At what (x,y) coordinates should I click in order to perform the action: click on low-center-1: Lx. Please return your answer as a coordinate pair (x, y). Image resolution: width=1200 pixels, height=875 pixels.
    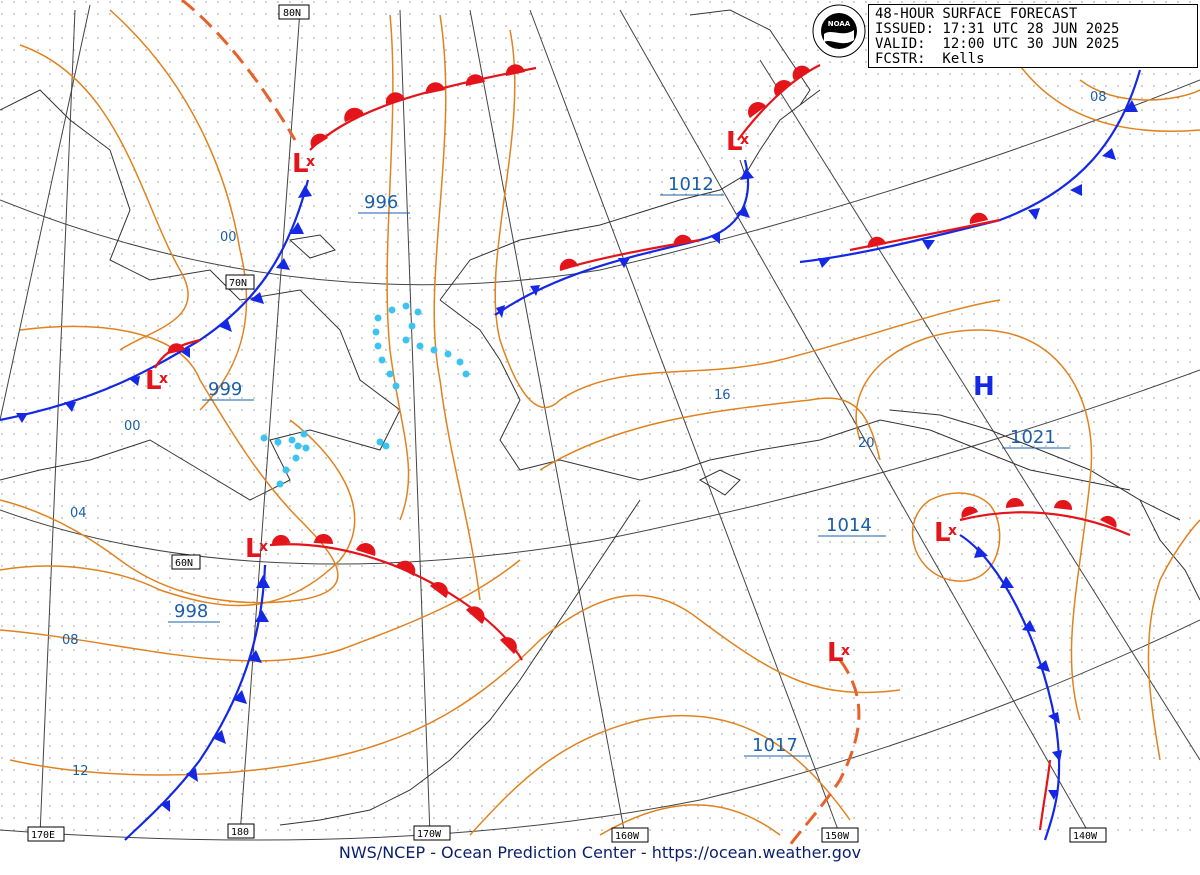
    Looking at the image, I should click on (303, 164).